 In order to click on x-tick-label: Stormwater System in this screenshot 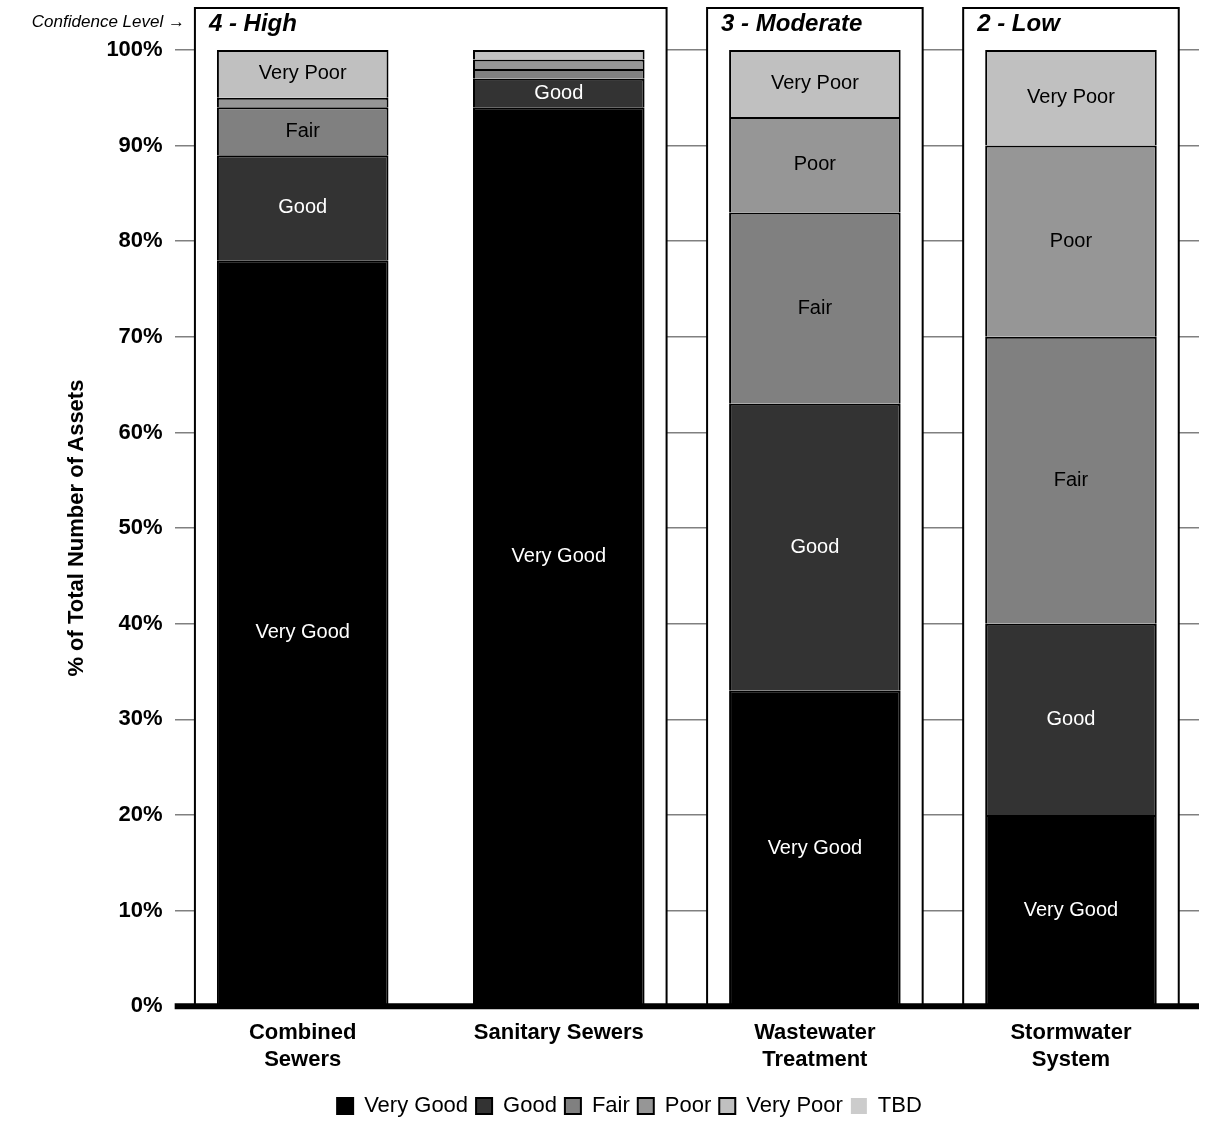, I will do `click(1071, 1045)`.